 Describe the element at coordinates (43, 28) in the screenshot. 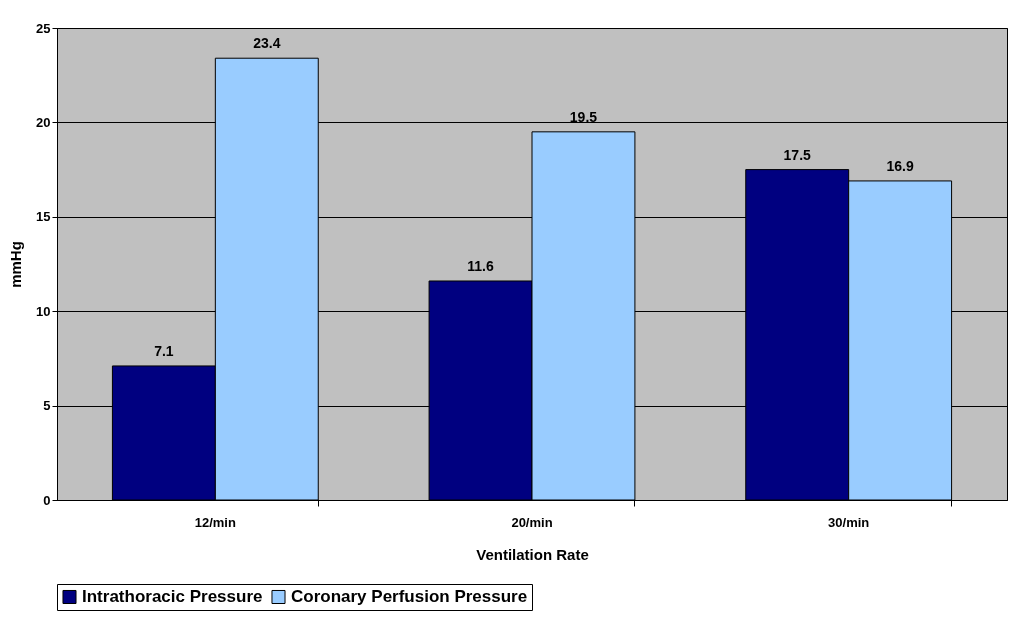

I see `y-tick-label: 25` at that location.